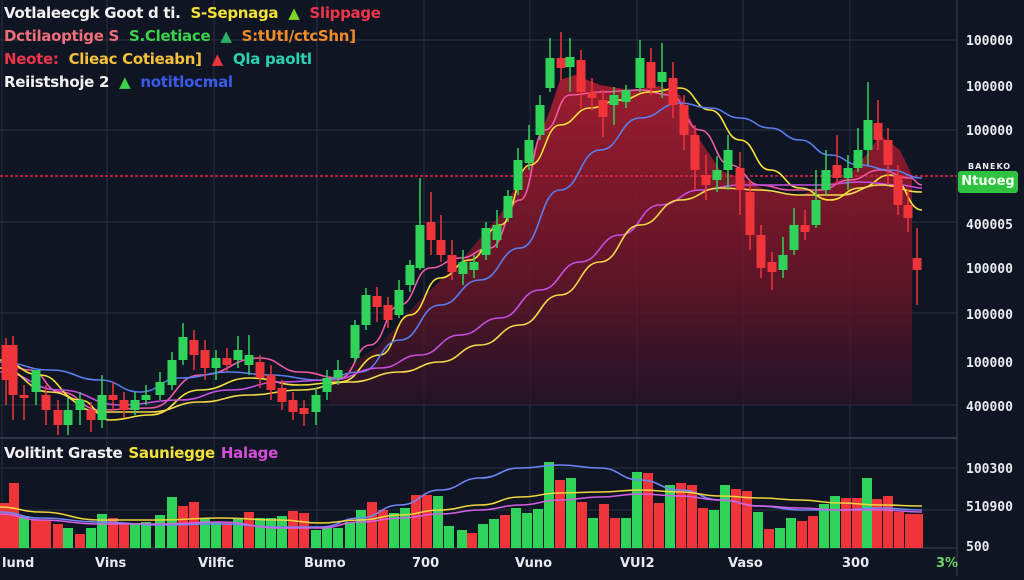  Describe the element at coordinates (856, 563) in the screenshot. I see `time-tick-label: 300` at that location.